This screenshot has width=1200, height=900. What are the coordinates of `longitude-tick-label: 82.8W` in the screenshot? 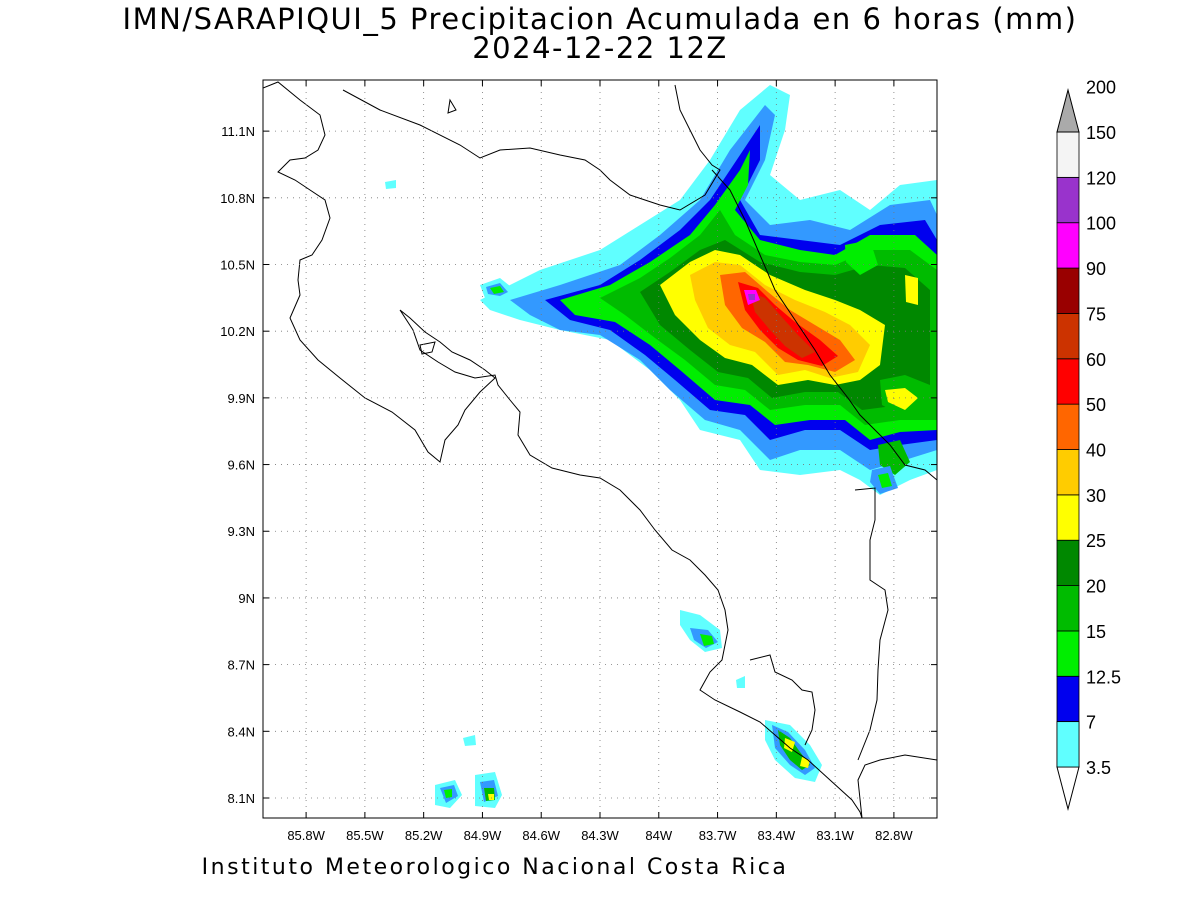 It's located at (894, 835).